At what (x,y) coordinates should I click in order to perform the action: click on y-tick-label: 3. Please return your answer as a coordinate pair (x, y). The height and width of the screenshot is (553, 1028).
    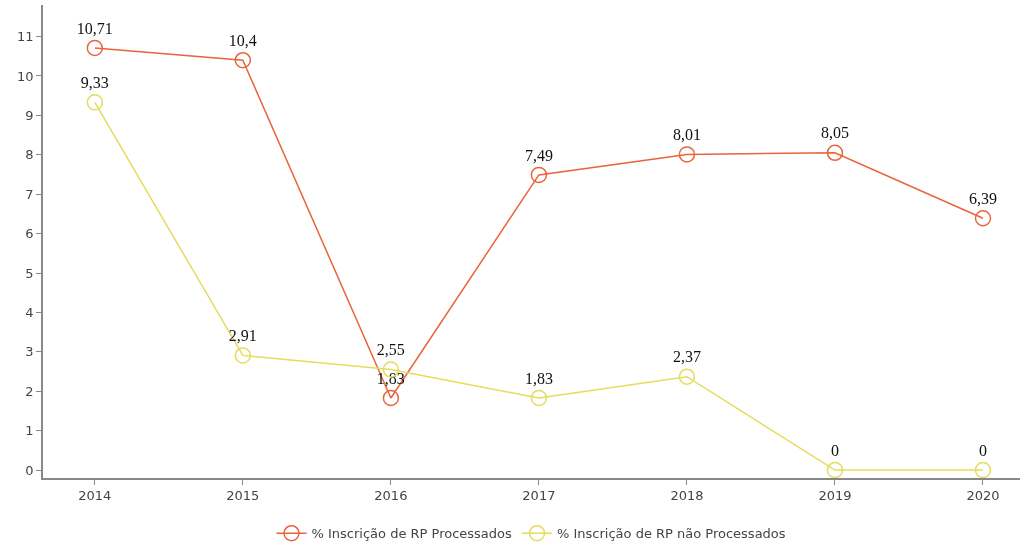
    Looking at the image, I should click on (29, 352).